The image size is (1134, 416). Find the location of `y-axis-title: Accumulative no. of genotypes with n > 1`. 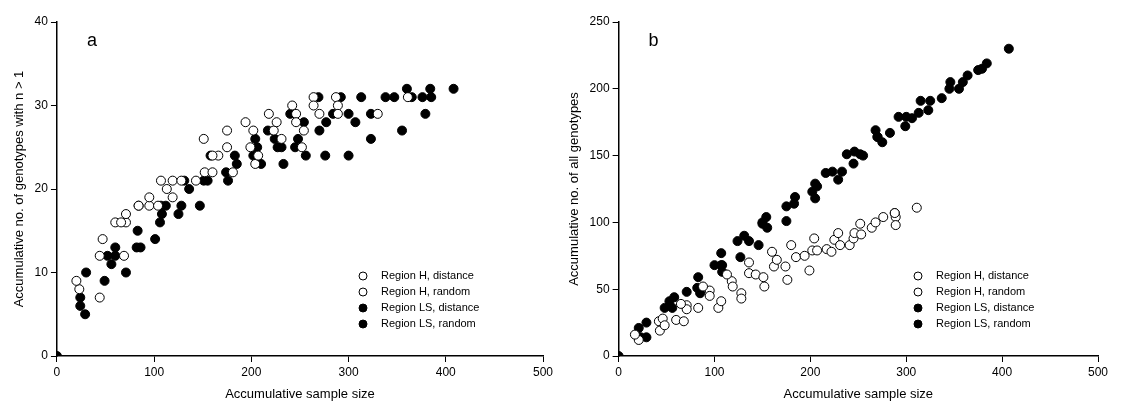

y-axis-title: Accumulative no. of genotypes with n > 1 is located at coordinates (19, 189).